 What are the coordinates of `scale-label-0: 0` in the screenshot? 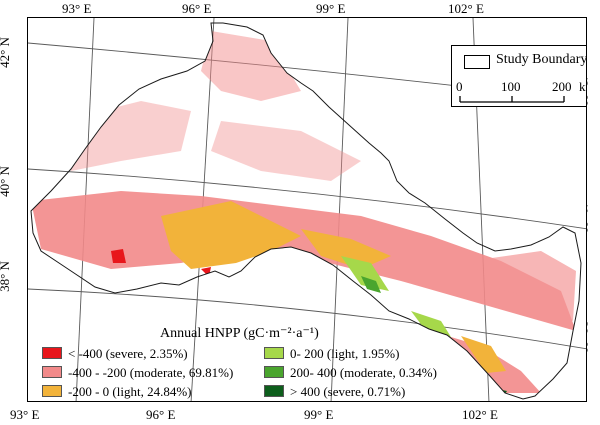 It's located at (459, 86).